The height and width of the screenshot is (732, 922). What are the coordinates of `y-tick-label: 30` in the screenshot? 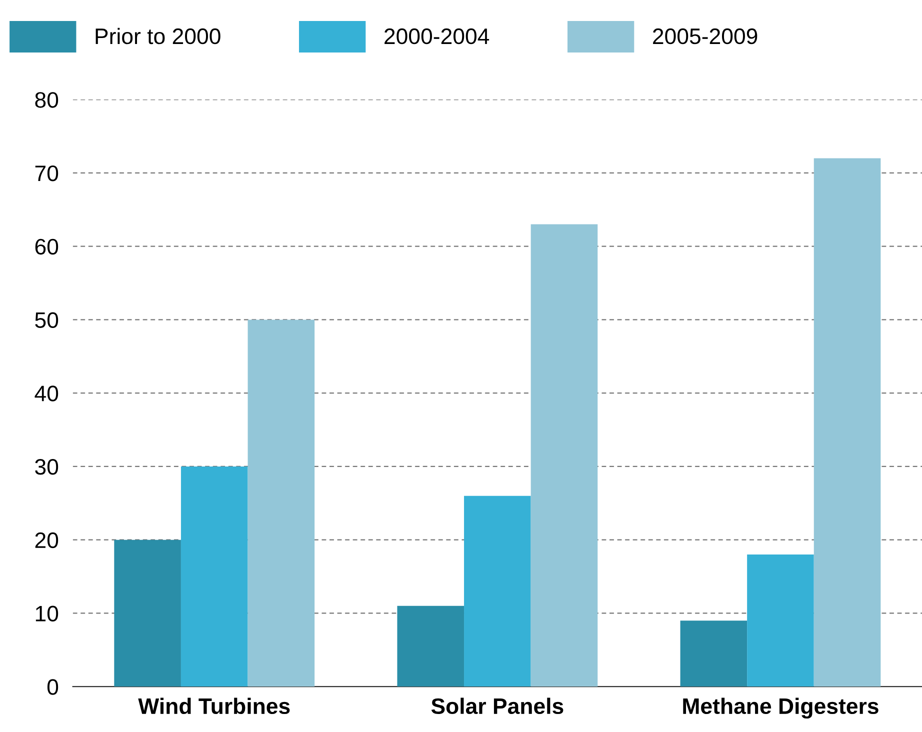 It's located at (46, 467).